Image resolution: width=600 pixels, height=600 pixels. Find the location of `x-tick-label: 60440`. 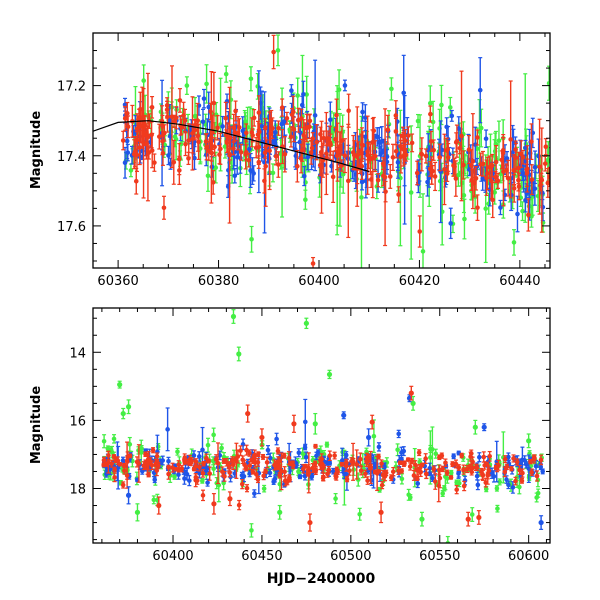

x-tick-label: 60440 is located at coordinates (519, 281).